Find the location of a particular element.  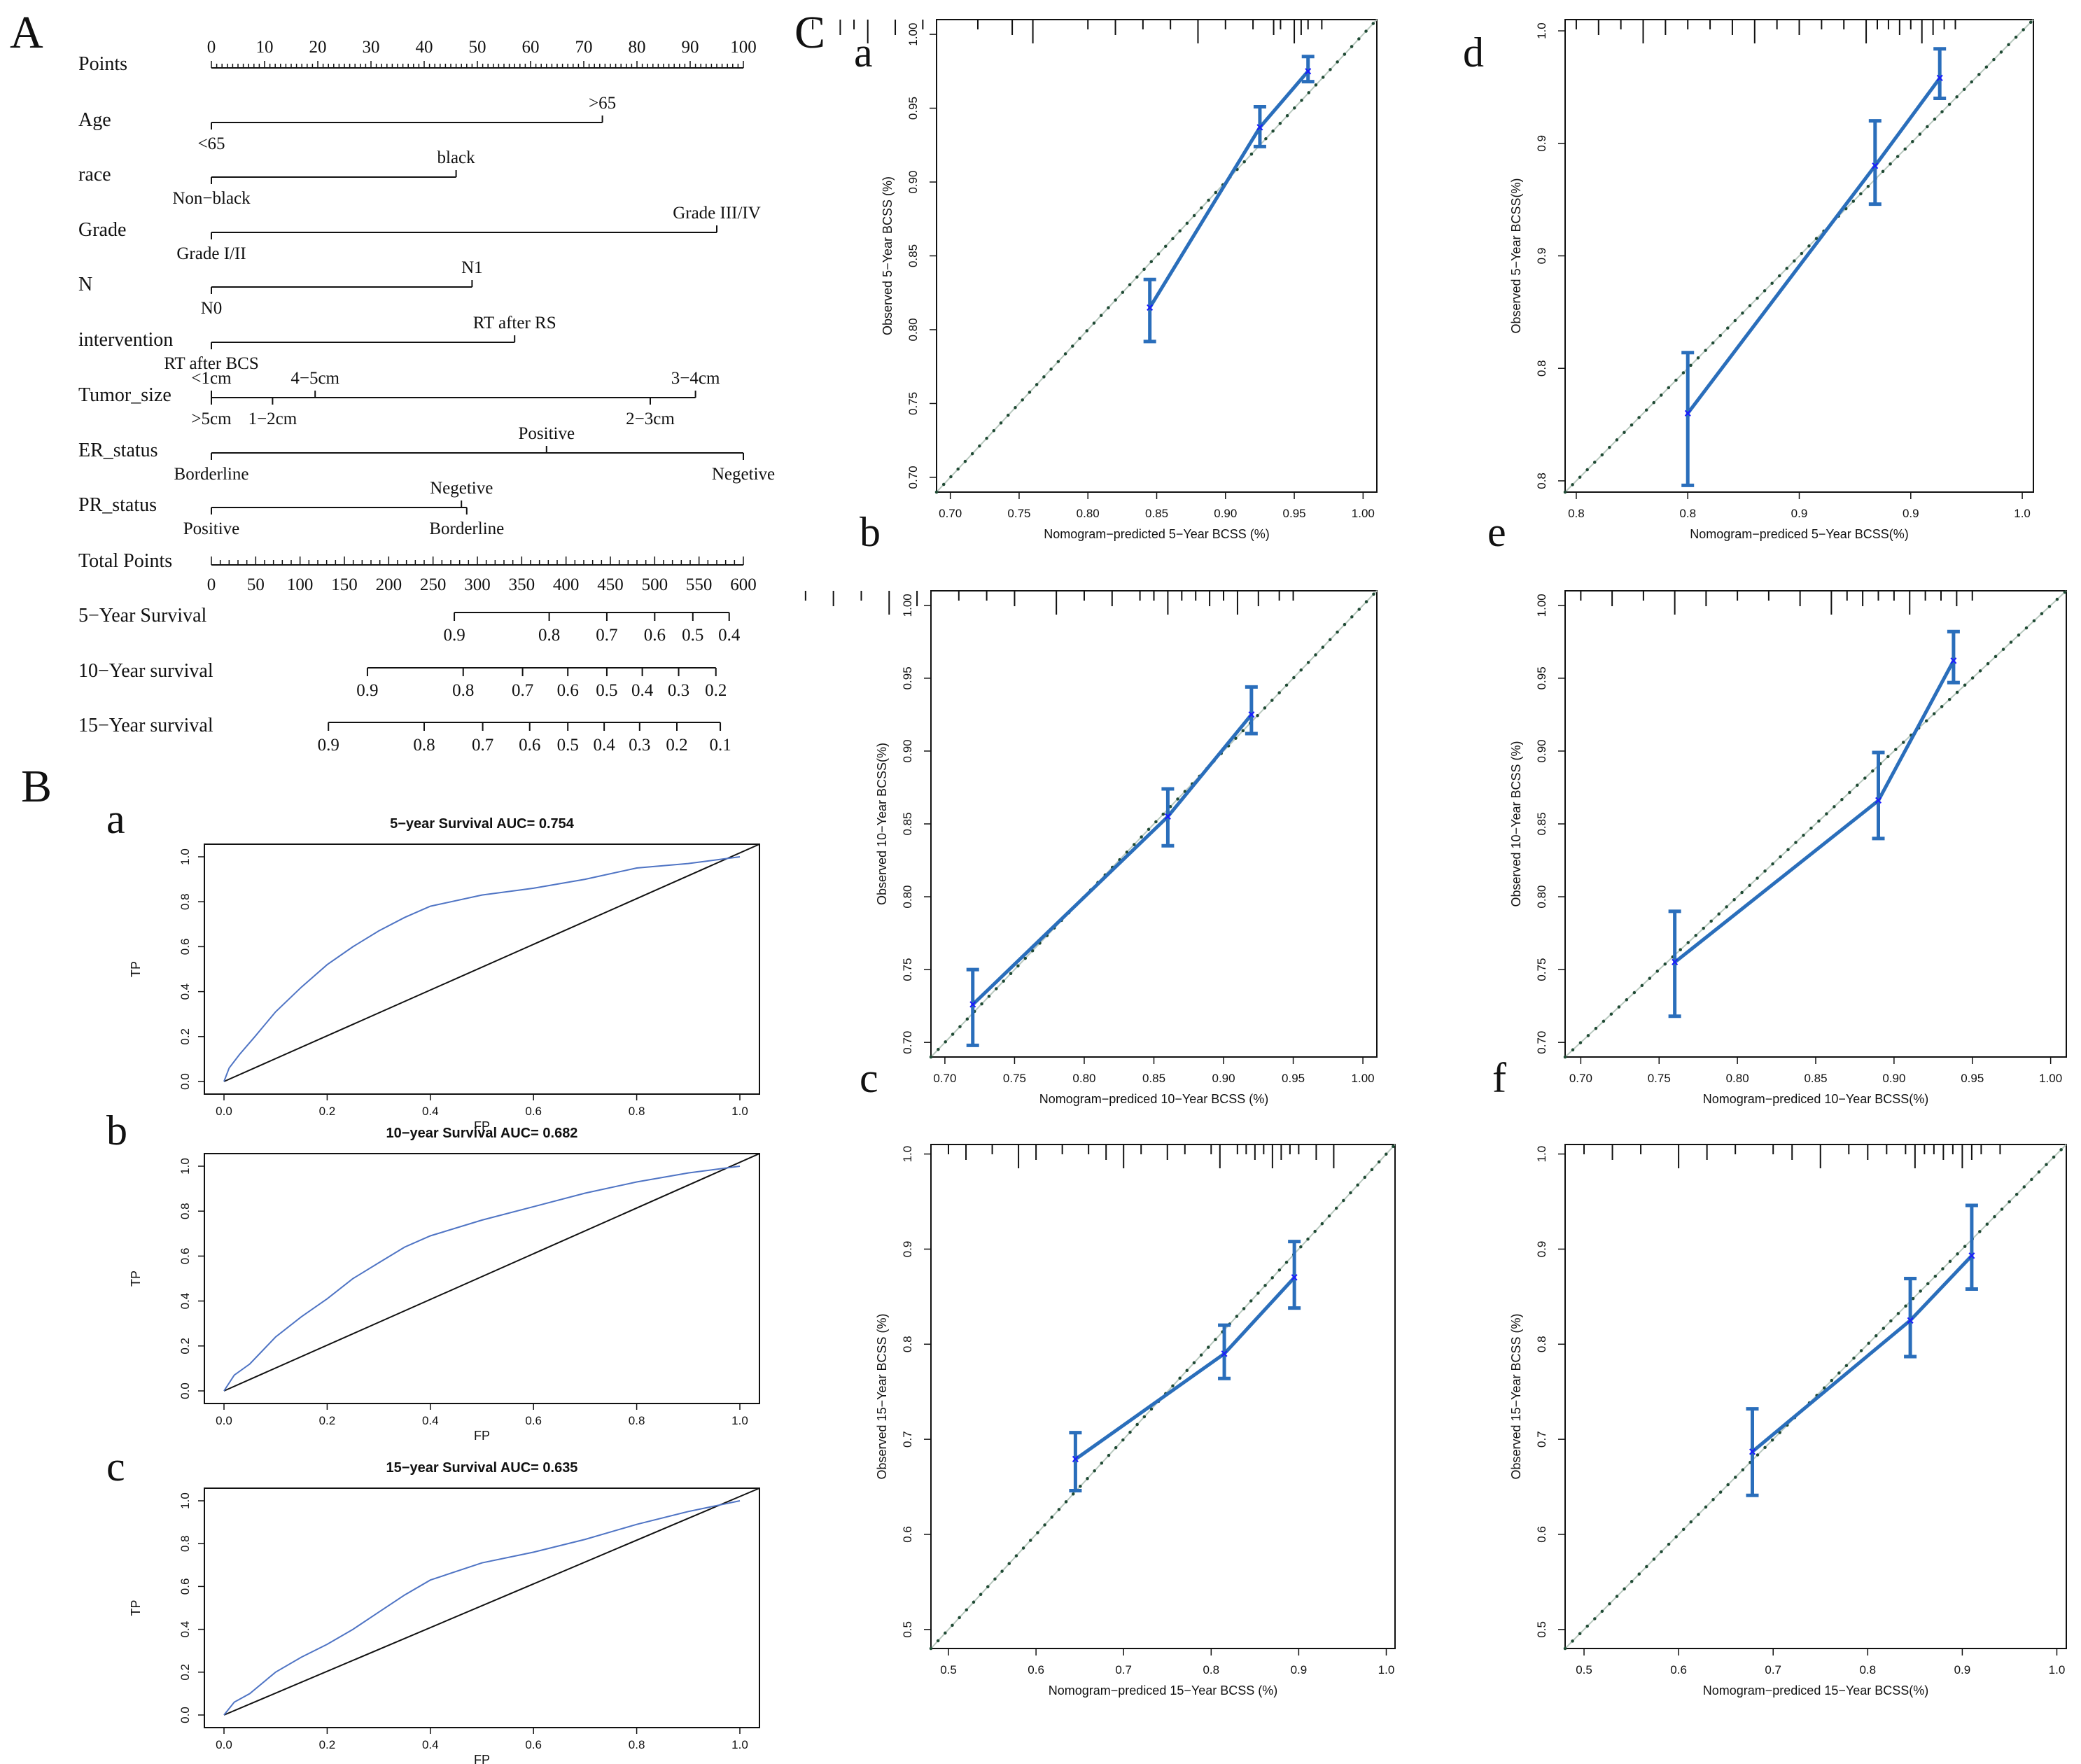

total-points-tick-label: 200 is located at coordinates (389, 584).